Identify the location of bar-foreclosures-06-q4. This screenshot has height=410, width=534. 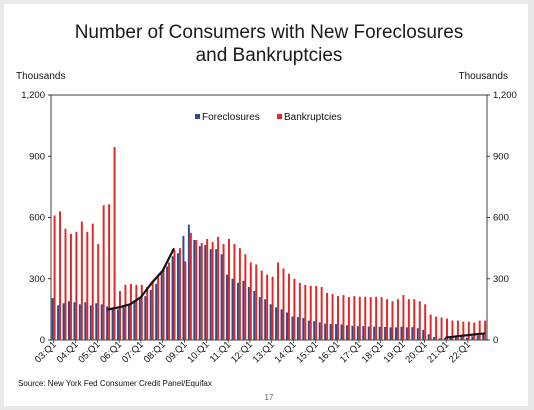
(134, 321).